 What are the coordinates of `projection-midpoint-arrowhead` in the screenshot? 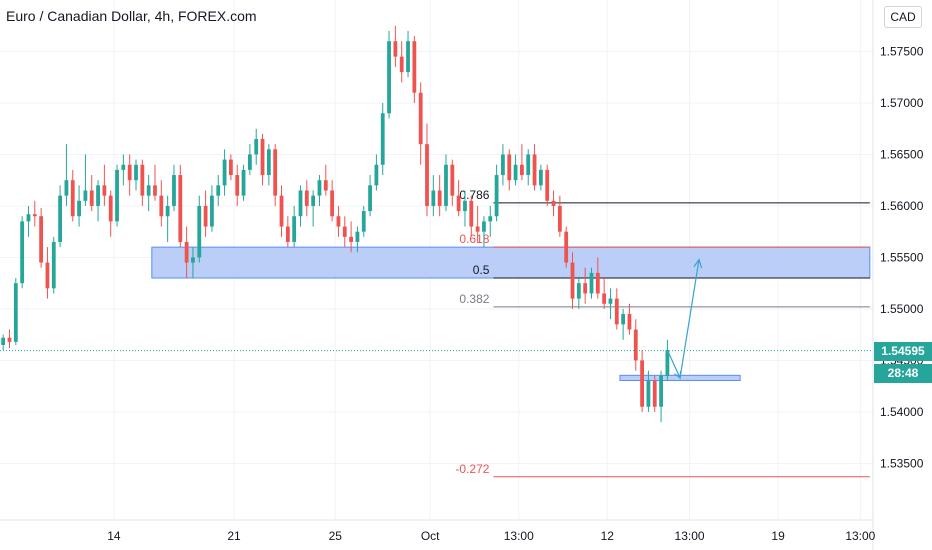 It's located at (678, 375).